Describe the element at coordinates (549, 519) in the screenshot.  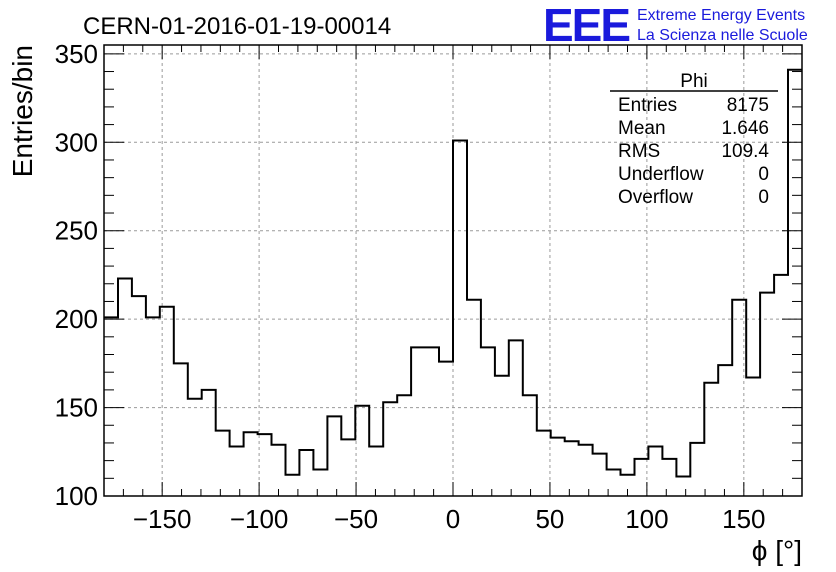
I see `x-tick-label: 50` at that location.